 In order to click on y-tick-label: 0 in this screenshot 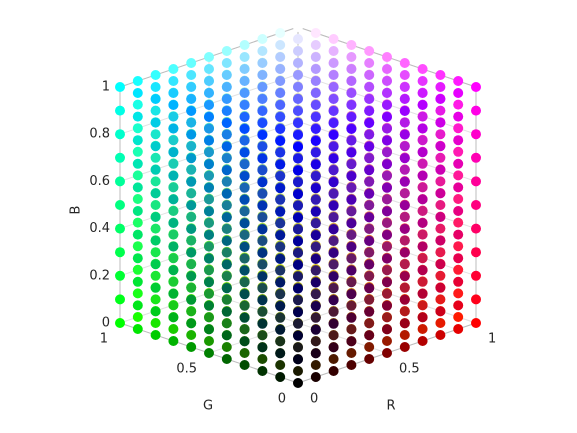, I will do `click(282, 399)`.